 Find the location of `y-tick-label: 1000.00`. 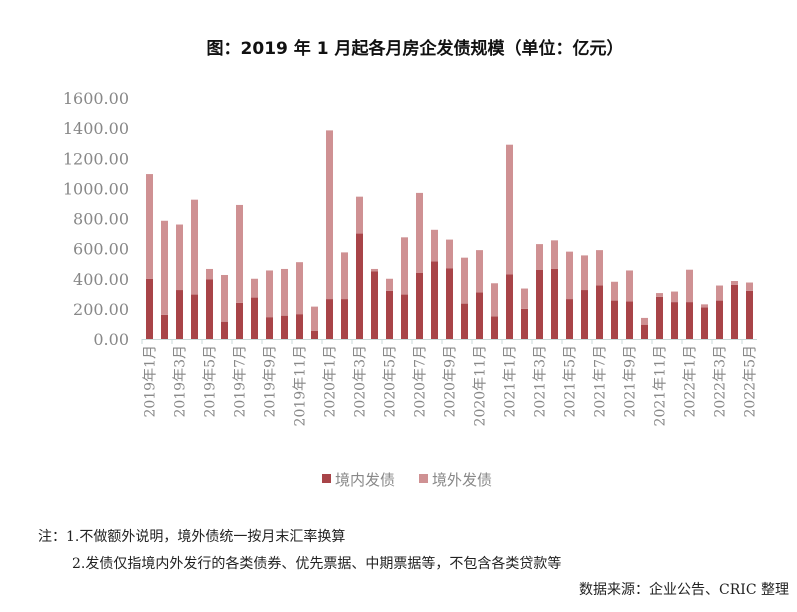

y-tick-label: 1000.00 is located at coordinates (96, 188).